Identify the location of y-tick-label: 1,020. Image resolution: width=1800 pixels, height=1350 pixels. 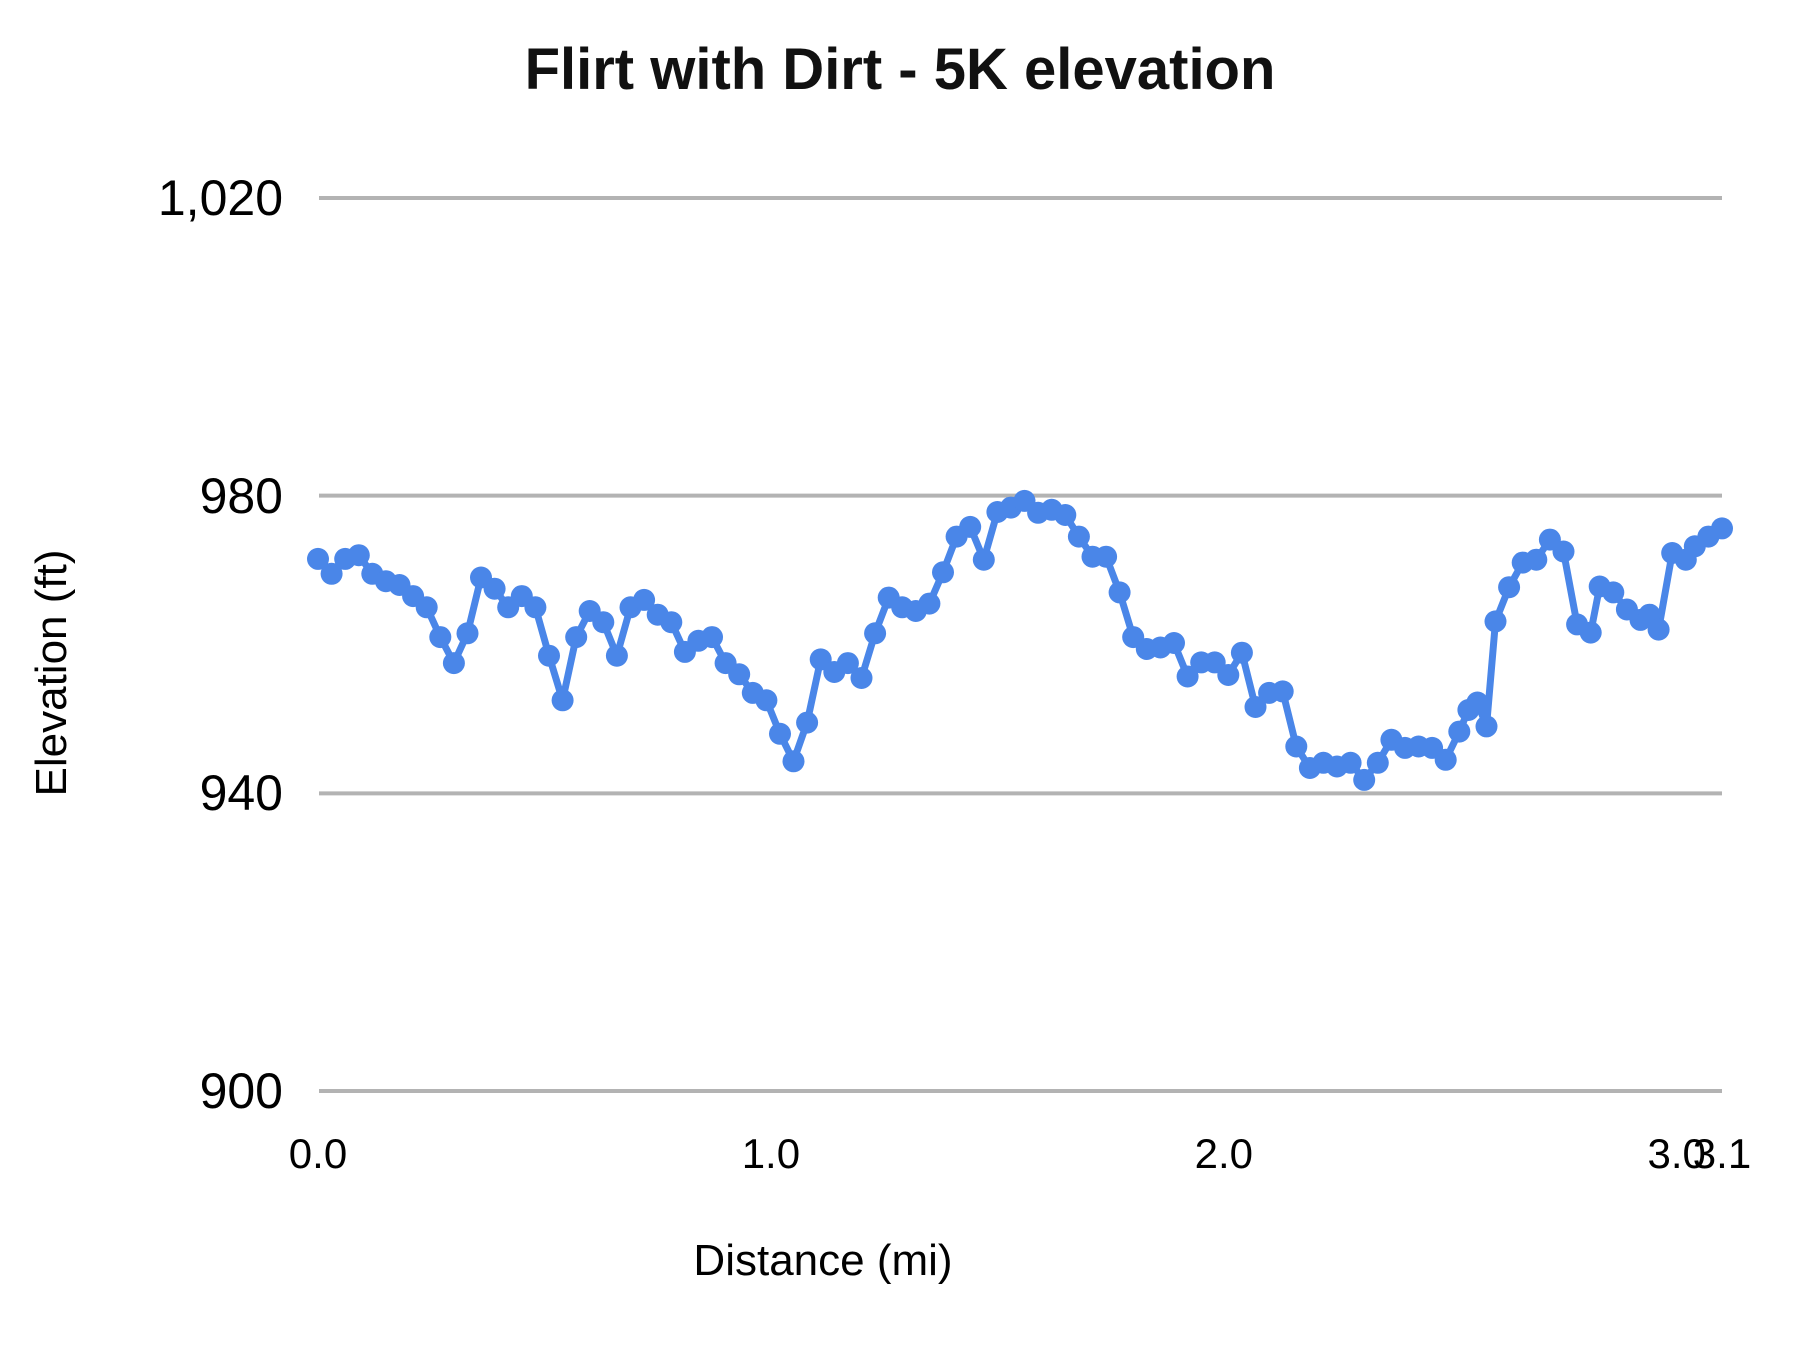
(220, 198).